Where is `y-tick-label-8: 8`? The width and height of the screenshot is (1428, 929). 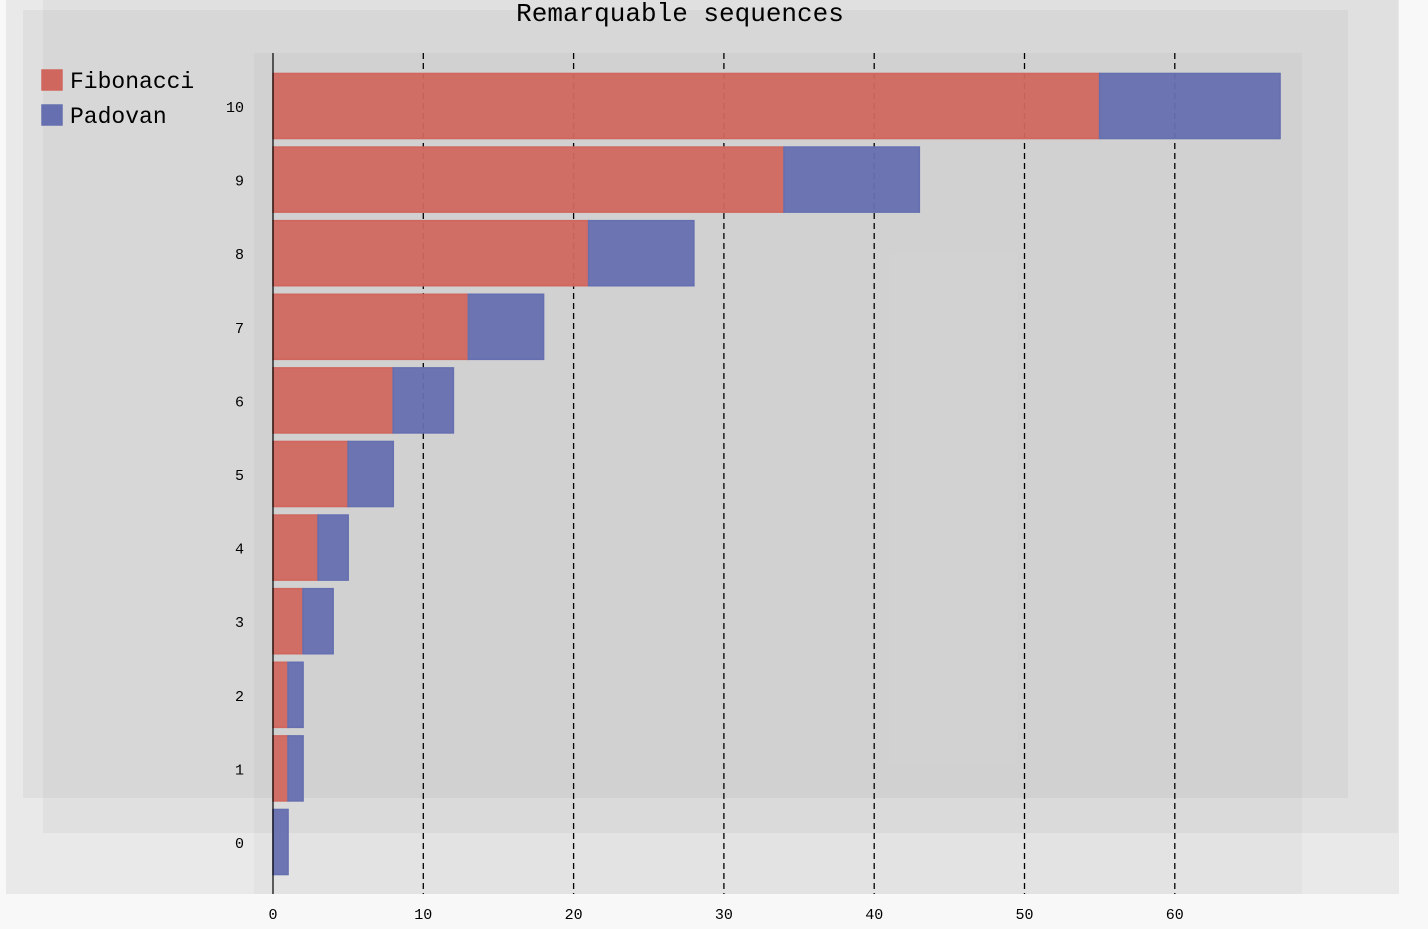 y-tick-label-8: 8 is located at coordinates (239, 255).